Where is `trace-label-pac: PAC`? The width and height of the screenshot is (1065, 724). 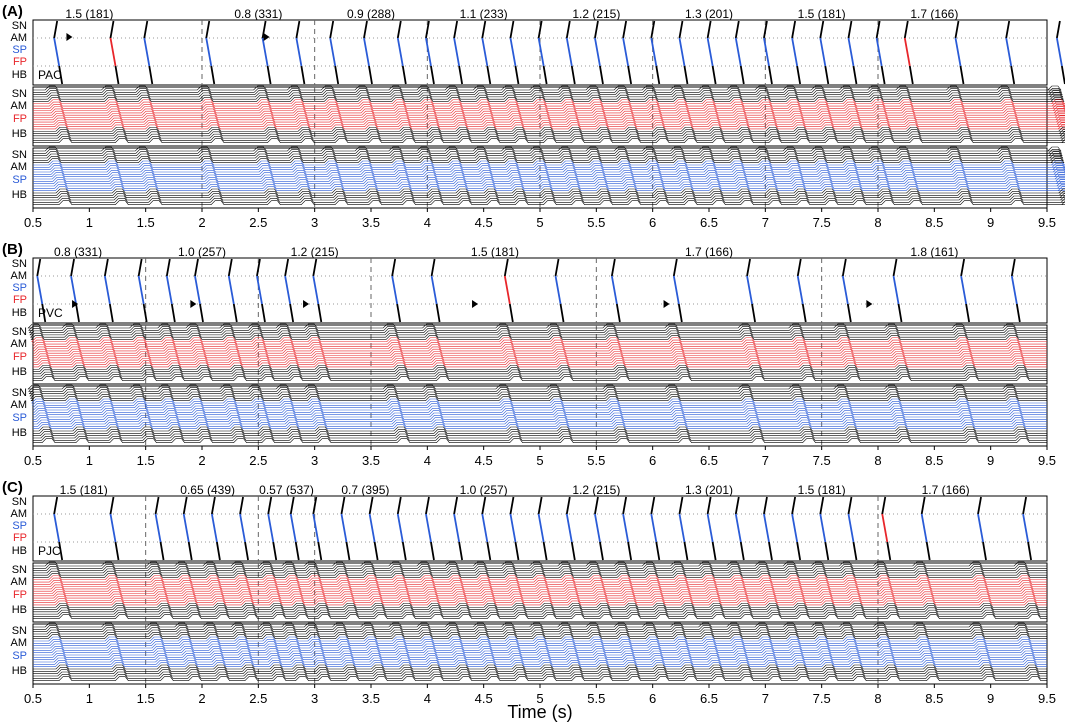
trace-label-pac: PAC is located at coordinates (50, 75).